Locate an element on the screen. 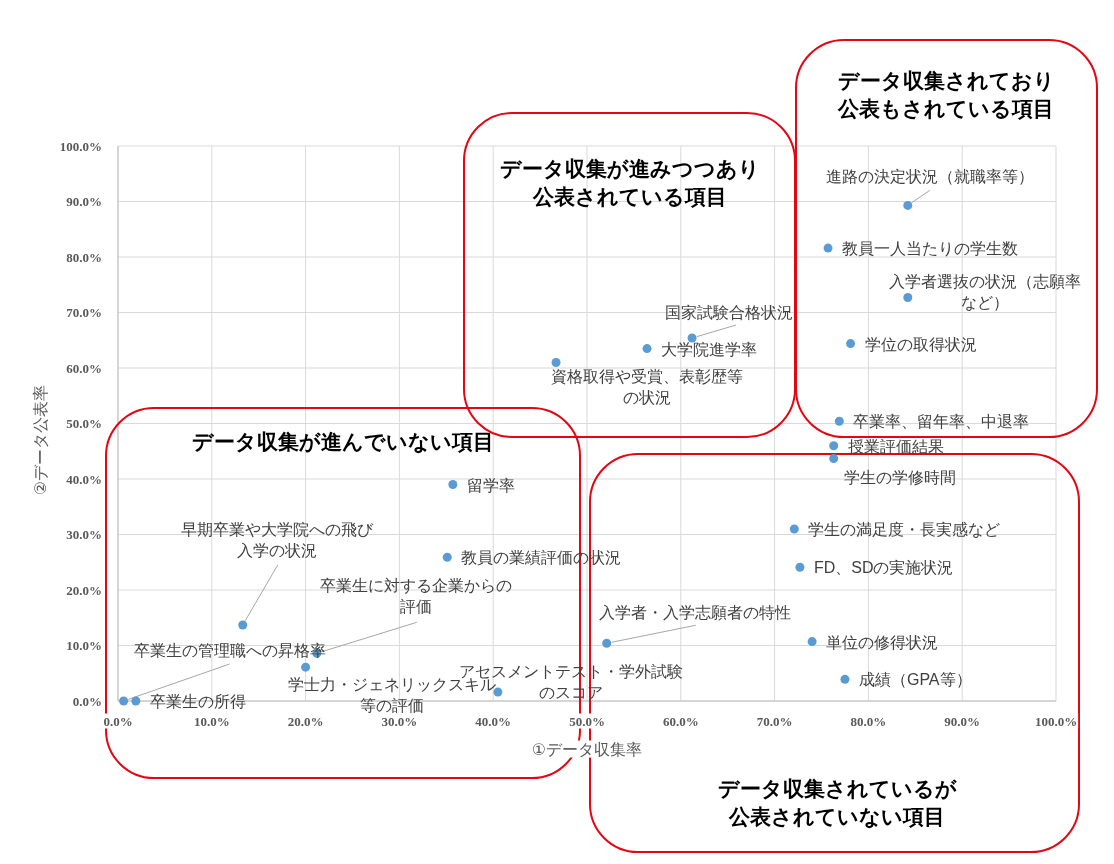  y-tick-label: 90.0% is located at coordinates (84, 201).